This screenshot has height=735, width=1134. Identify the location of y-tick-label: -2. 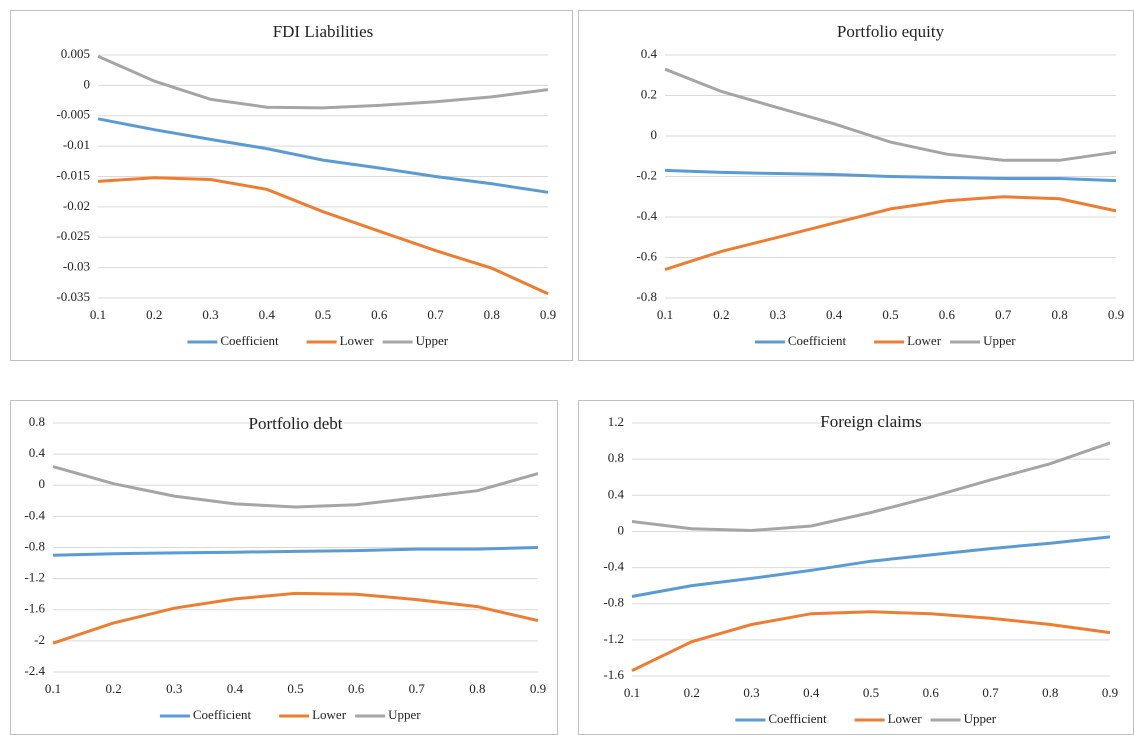
(39, 639).